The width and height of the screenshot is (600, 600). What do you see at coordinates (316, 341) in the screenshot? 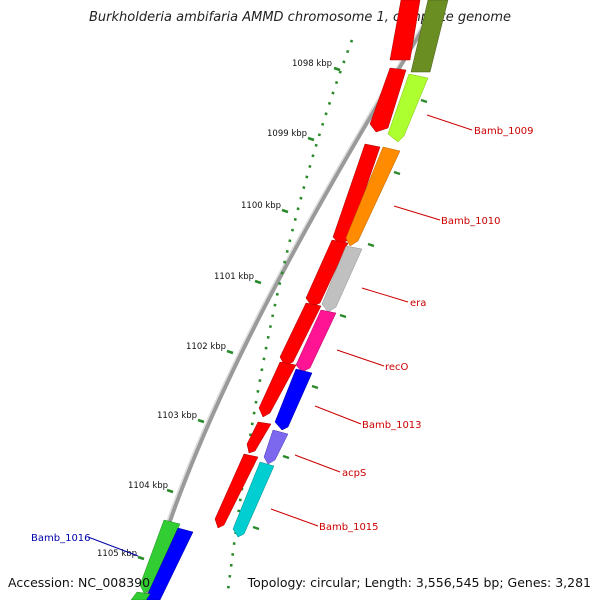
I see `gene-block-reco` at bounding box center [316, 341].